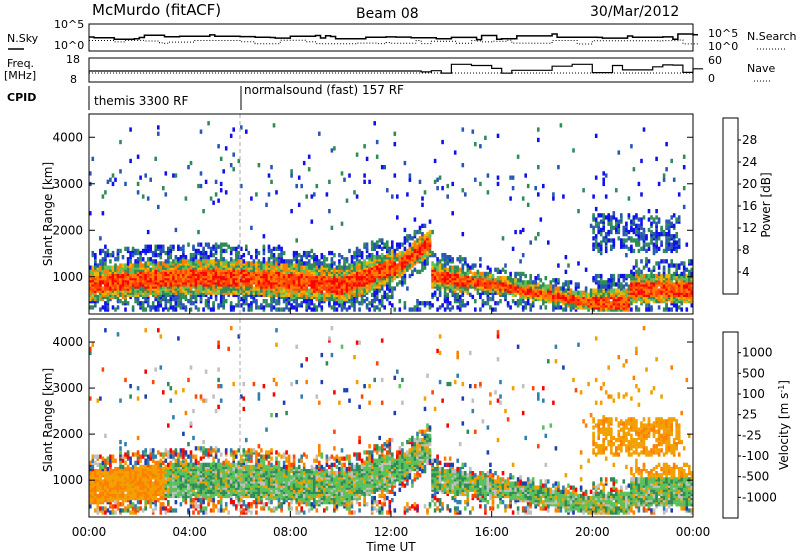  What do you see at coordinates (21, 97) in the screenshot?
I see `cpid-label: CPID` at bounding box center [21, 97].